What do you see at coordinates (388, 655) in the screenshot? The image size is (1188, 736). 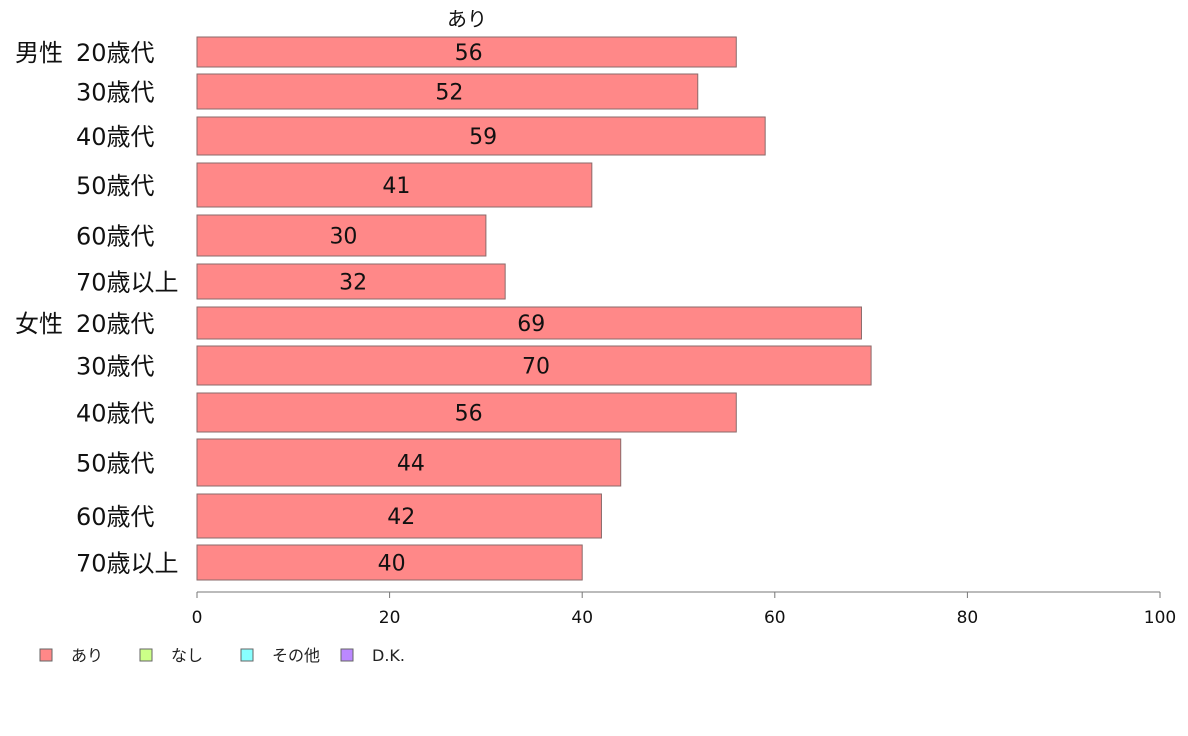 I see `legend-label: D.K.` at bounding box center [388, 655].